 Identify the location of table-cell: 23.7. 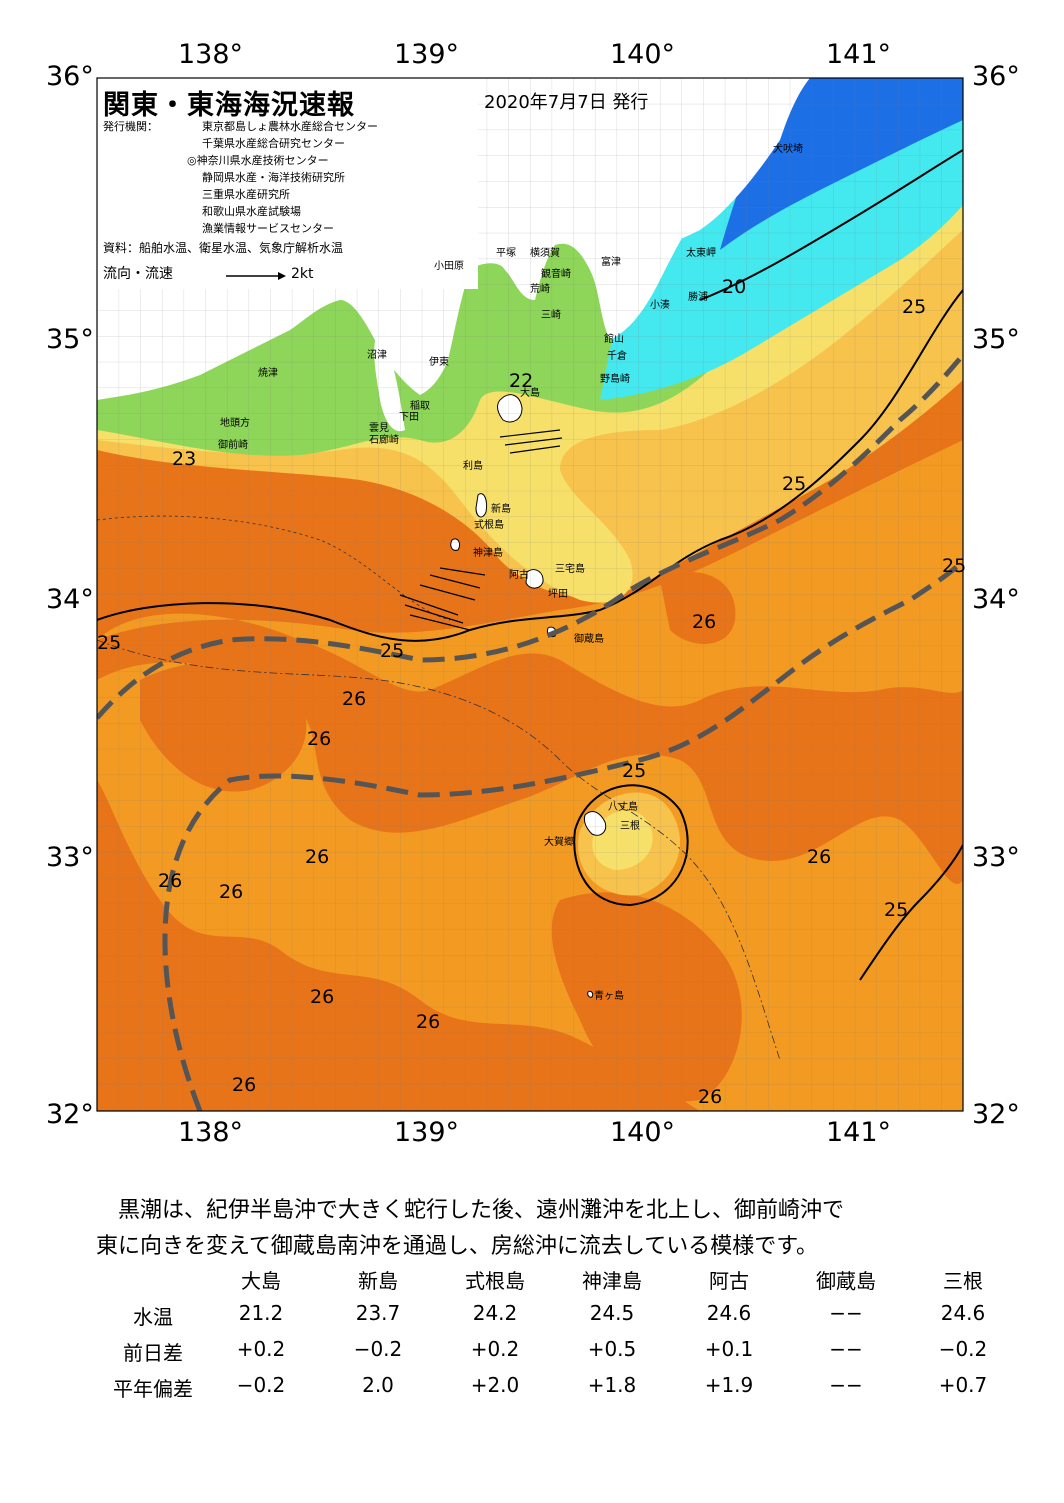
(378, 1313).